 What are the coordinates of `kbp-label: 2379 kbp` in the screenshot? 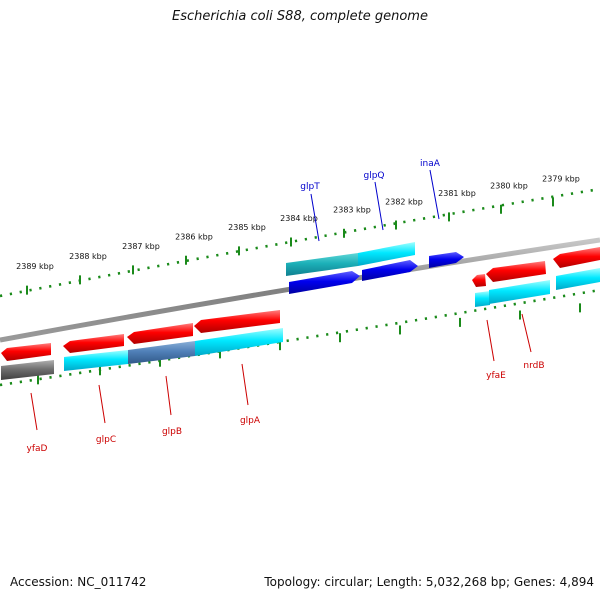 It's located at (561, 178).